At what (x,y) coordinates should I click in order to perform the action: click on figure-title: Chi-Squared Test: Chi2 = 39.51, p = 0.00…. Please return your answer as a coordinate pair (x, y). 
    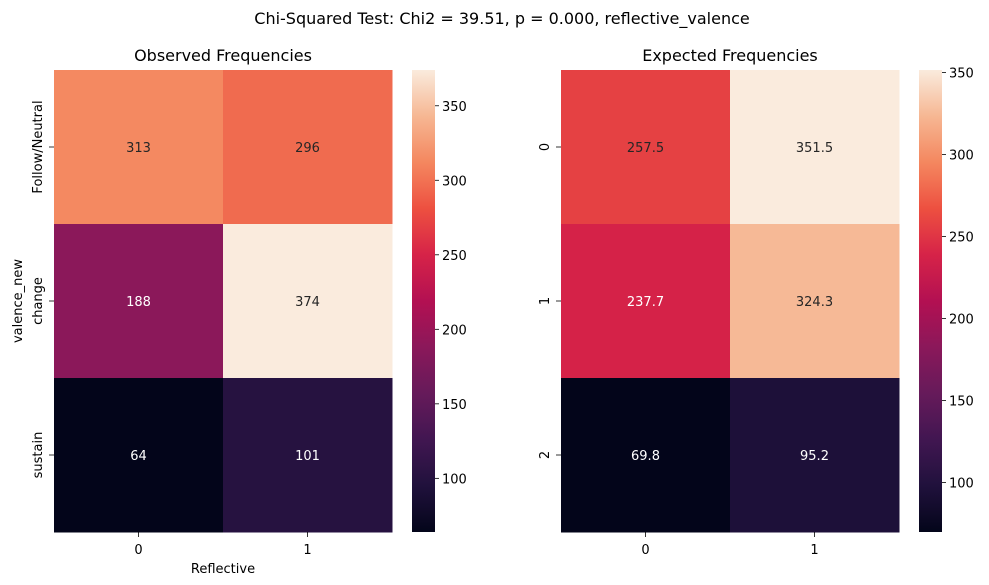
    Looking at the image, I should click on (501, 19).